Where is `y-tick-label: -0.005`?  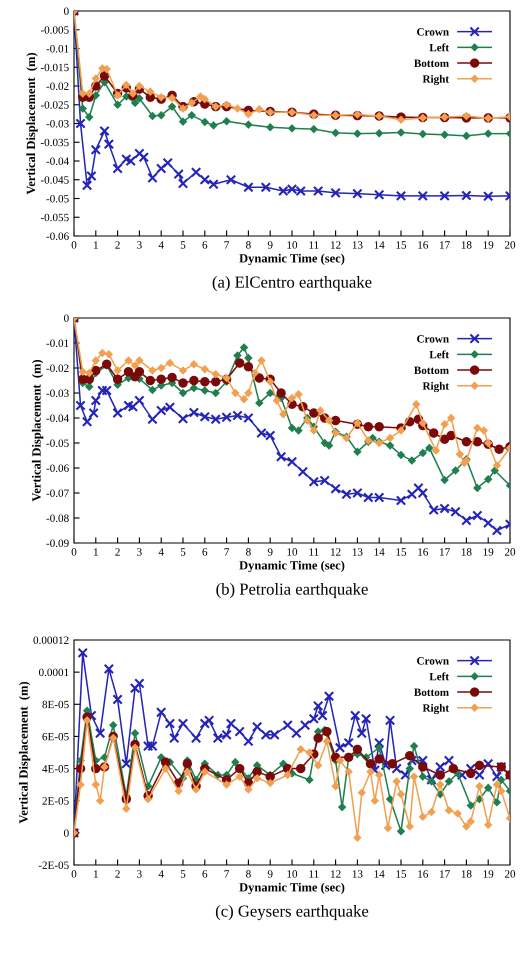
y-tick-label: -0.005 is located at coordinates (54, 30).